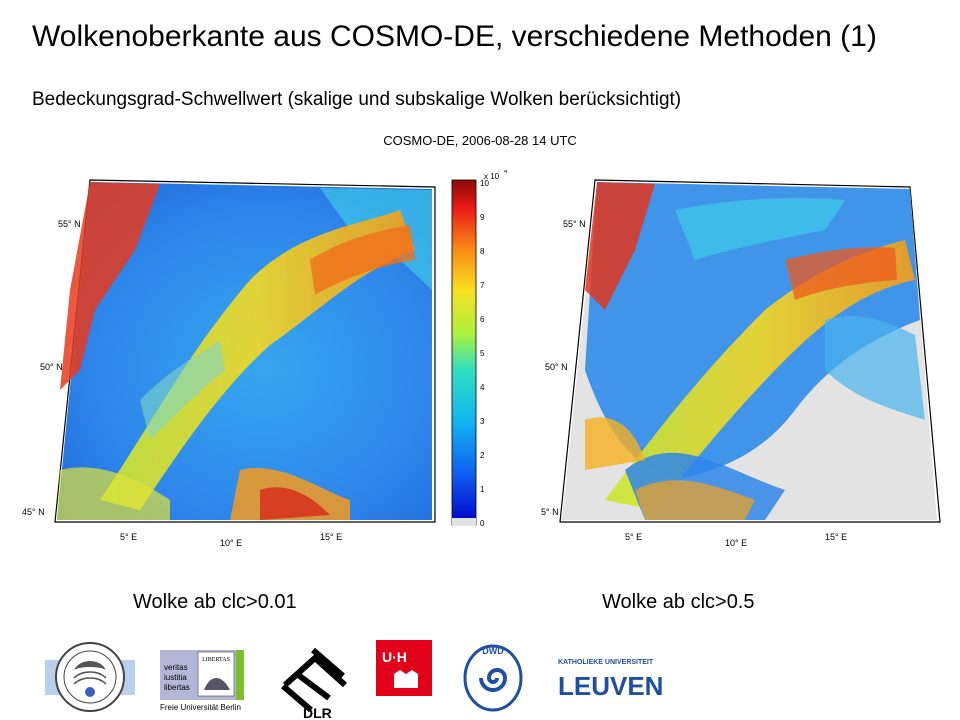 This screenshot has height=720, width=960. What do you see at coordinates (480, 140) in the screenshot?
I see `run-label: COSMO-DE, 2006-08-28 14 UTC` at bounding box center [480, 140].